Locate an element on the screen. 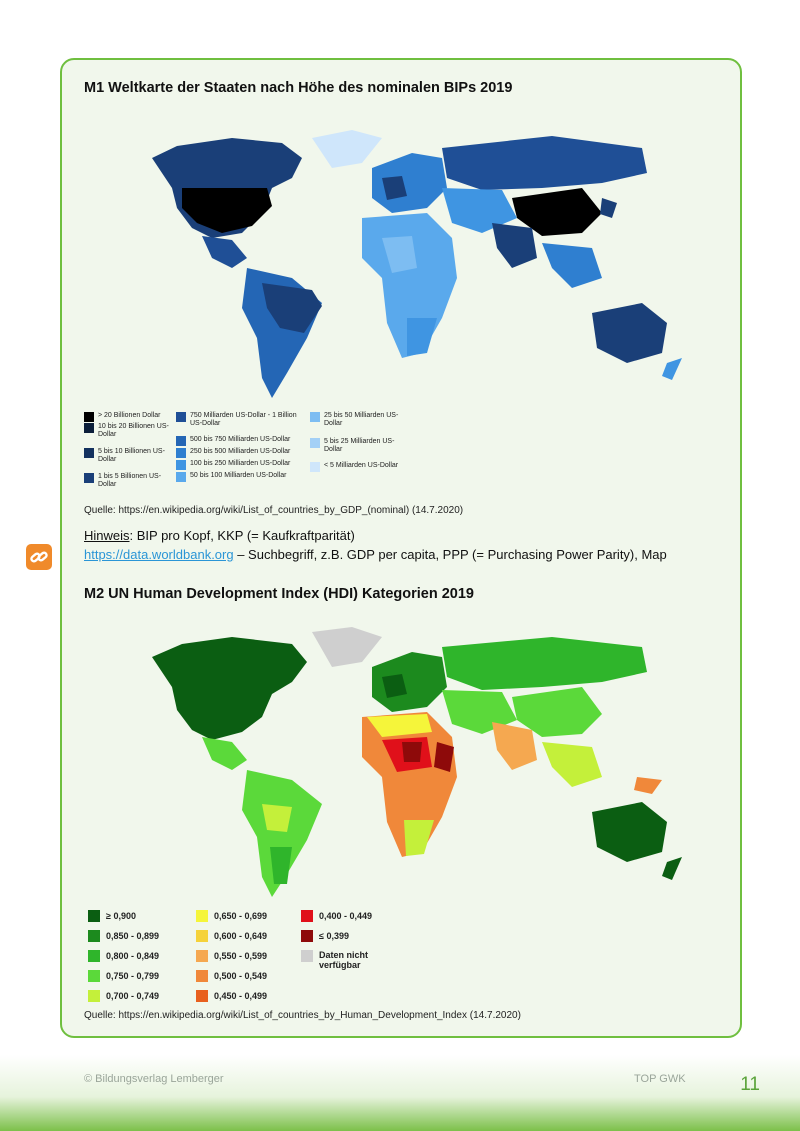 The height and width of the screenshot is (1131, 800). m2-legend-item: 0,400 - 0,449 is located at coordinates (336, 916).